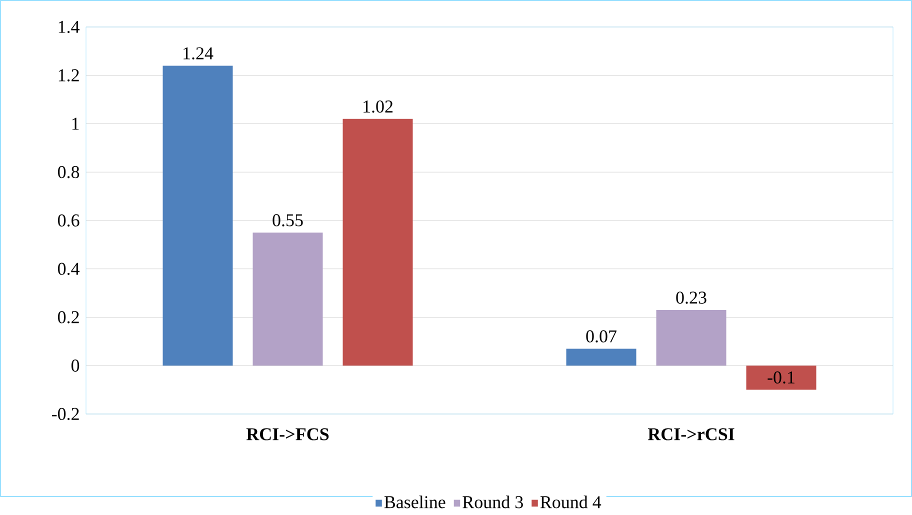  What do you see at coordinates (69, 220) in the screenshot?
I see `y-tick-label: 0.6` at bounding box center [69, 220].